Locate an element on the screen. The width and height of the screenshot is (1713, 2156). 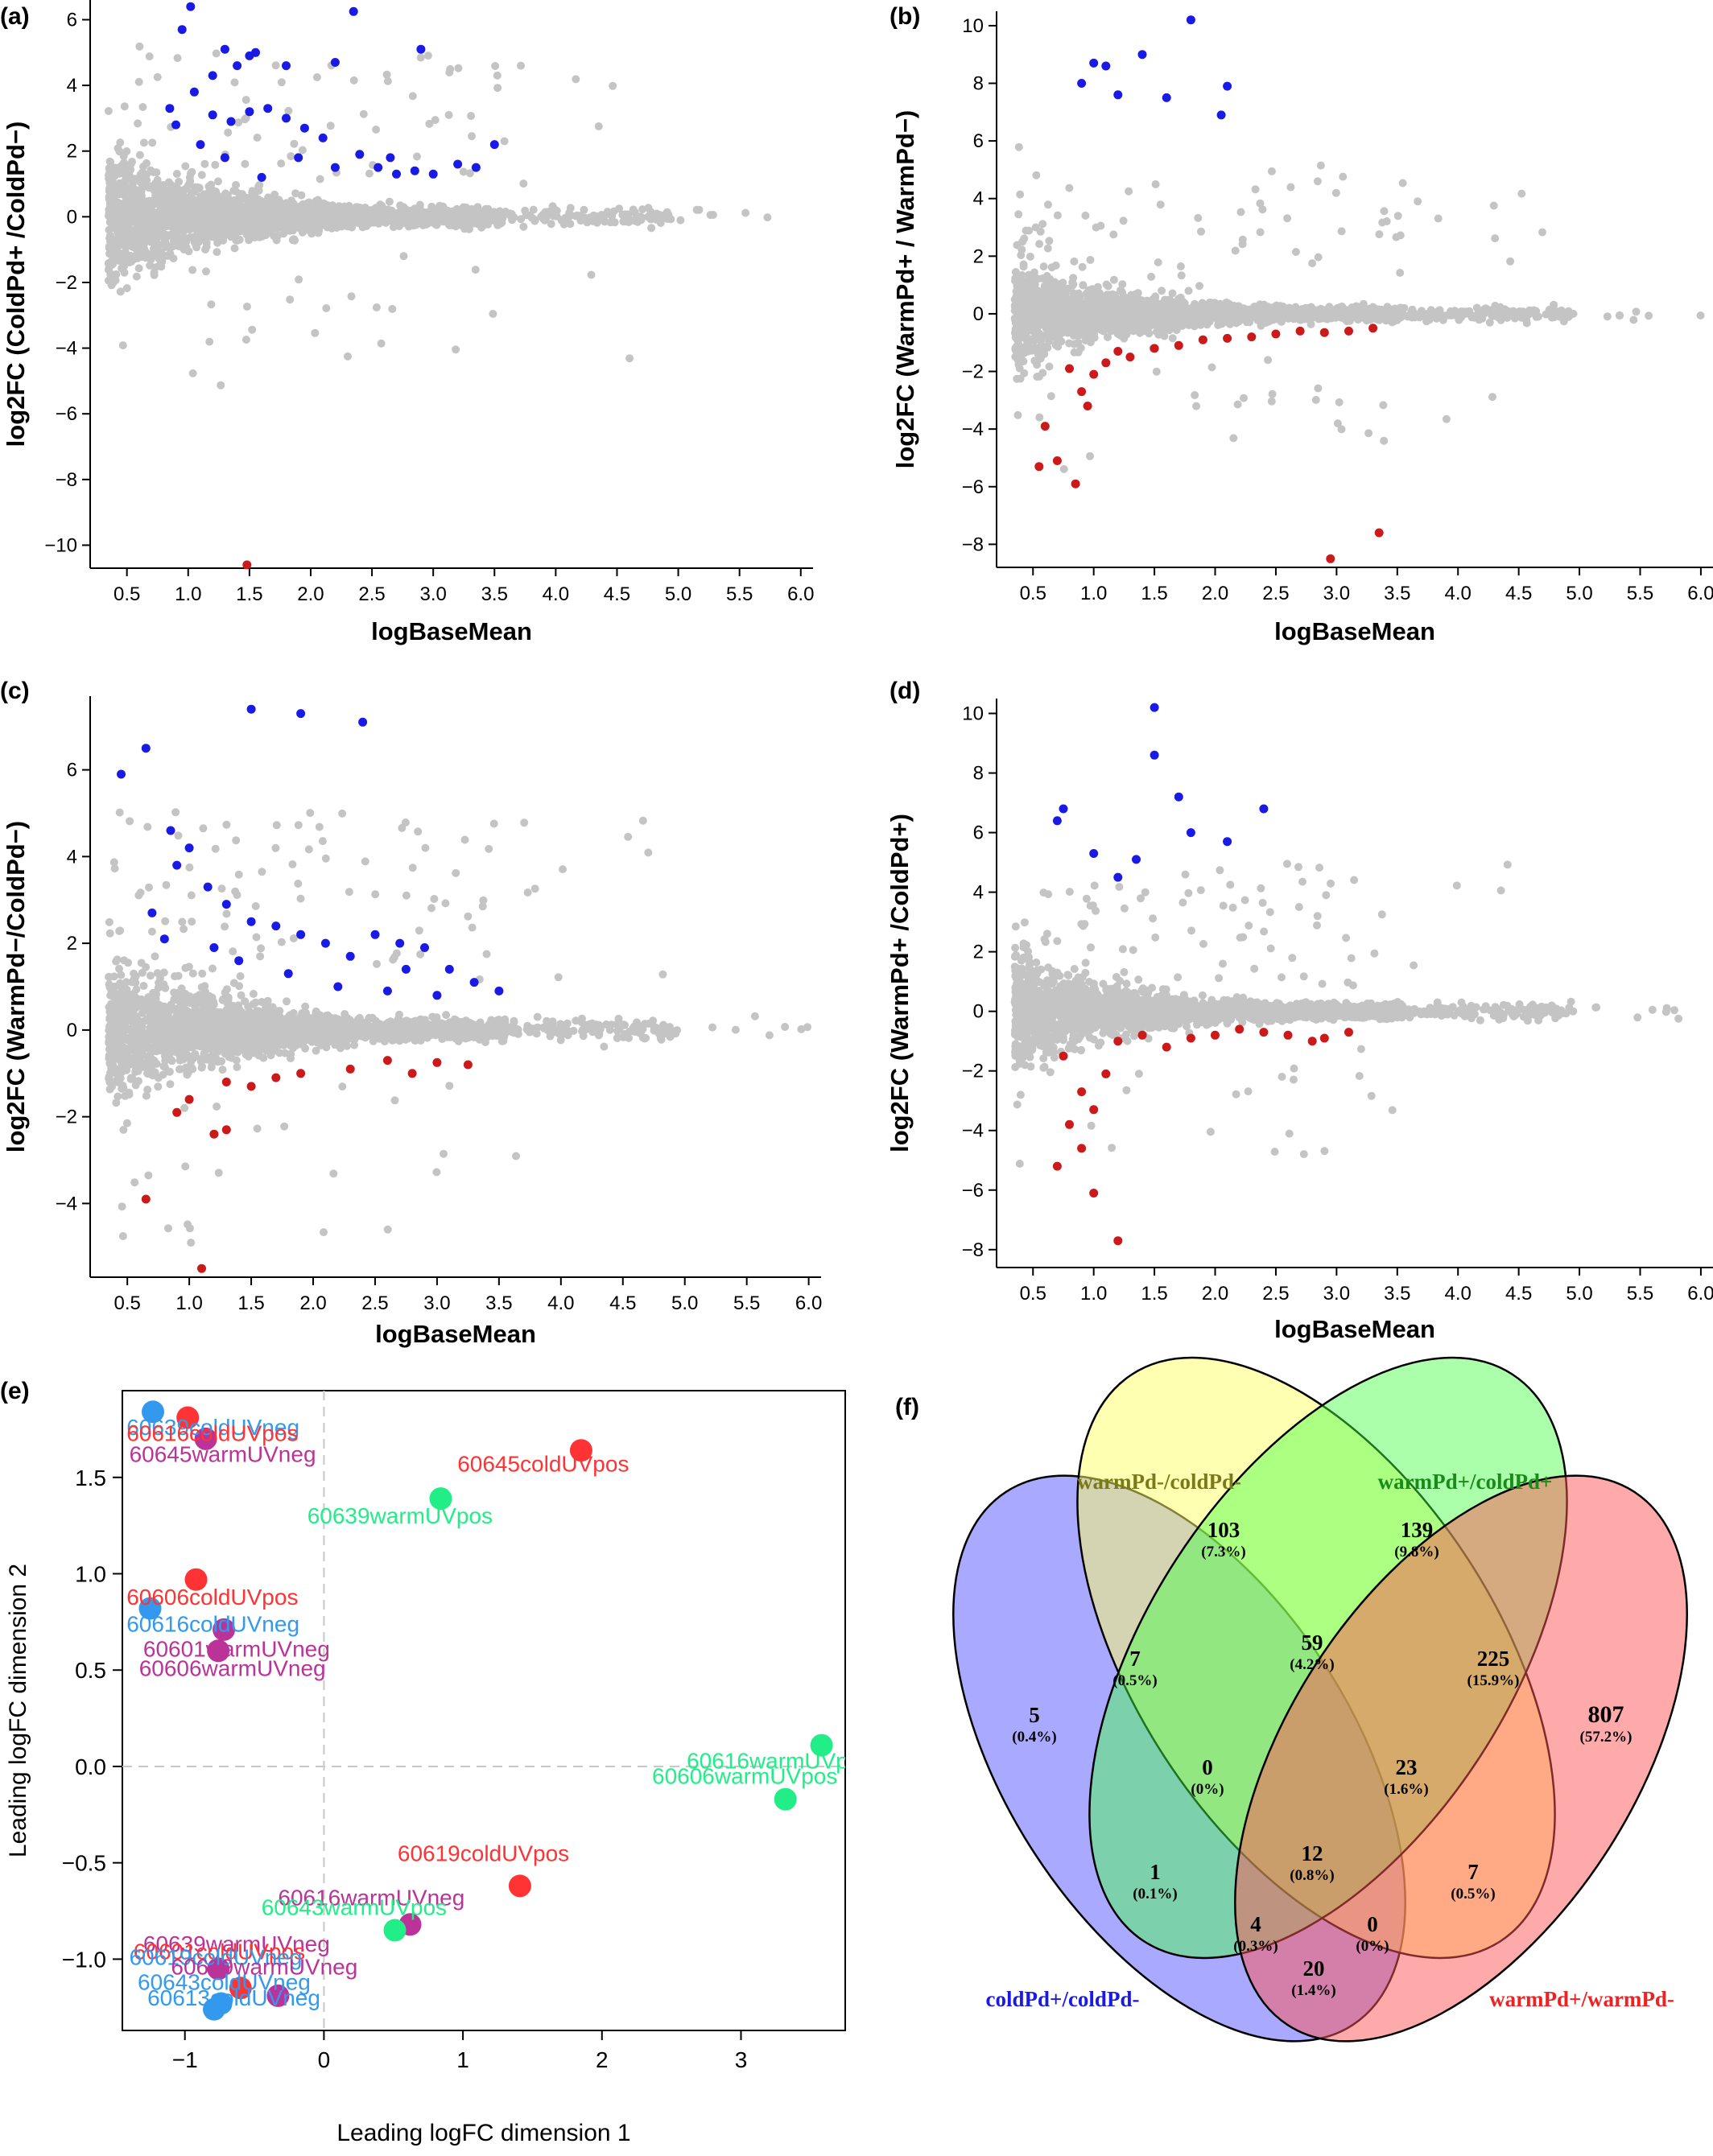
panel-label-d: (d) is located at coordinates (905, 691).